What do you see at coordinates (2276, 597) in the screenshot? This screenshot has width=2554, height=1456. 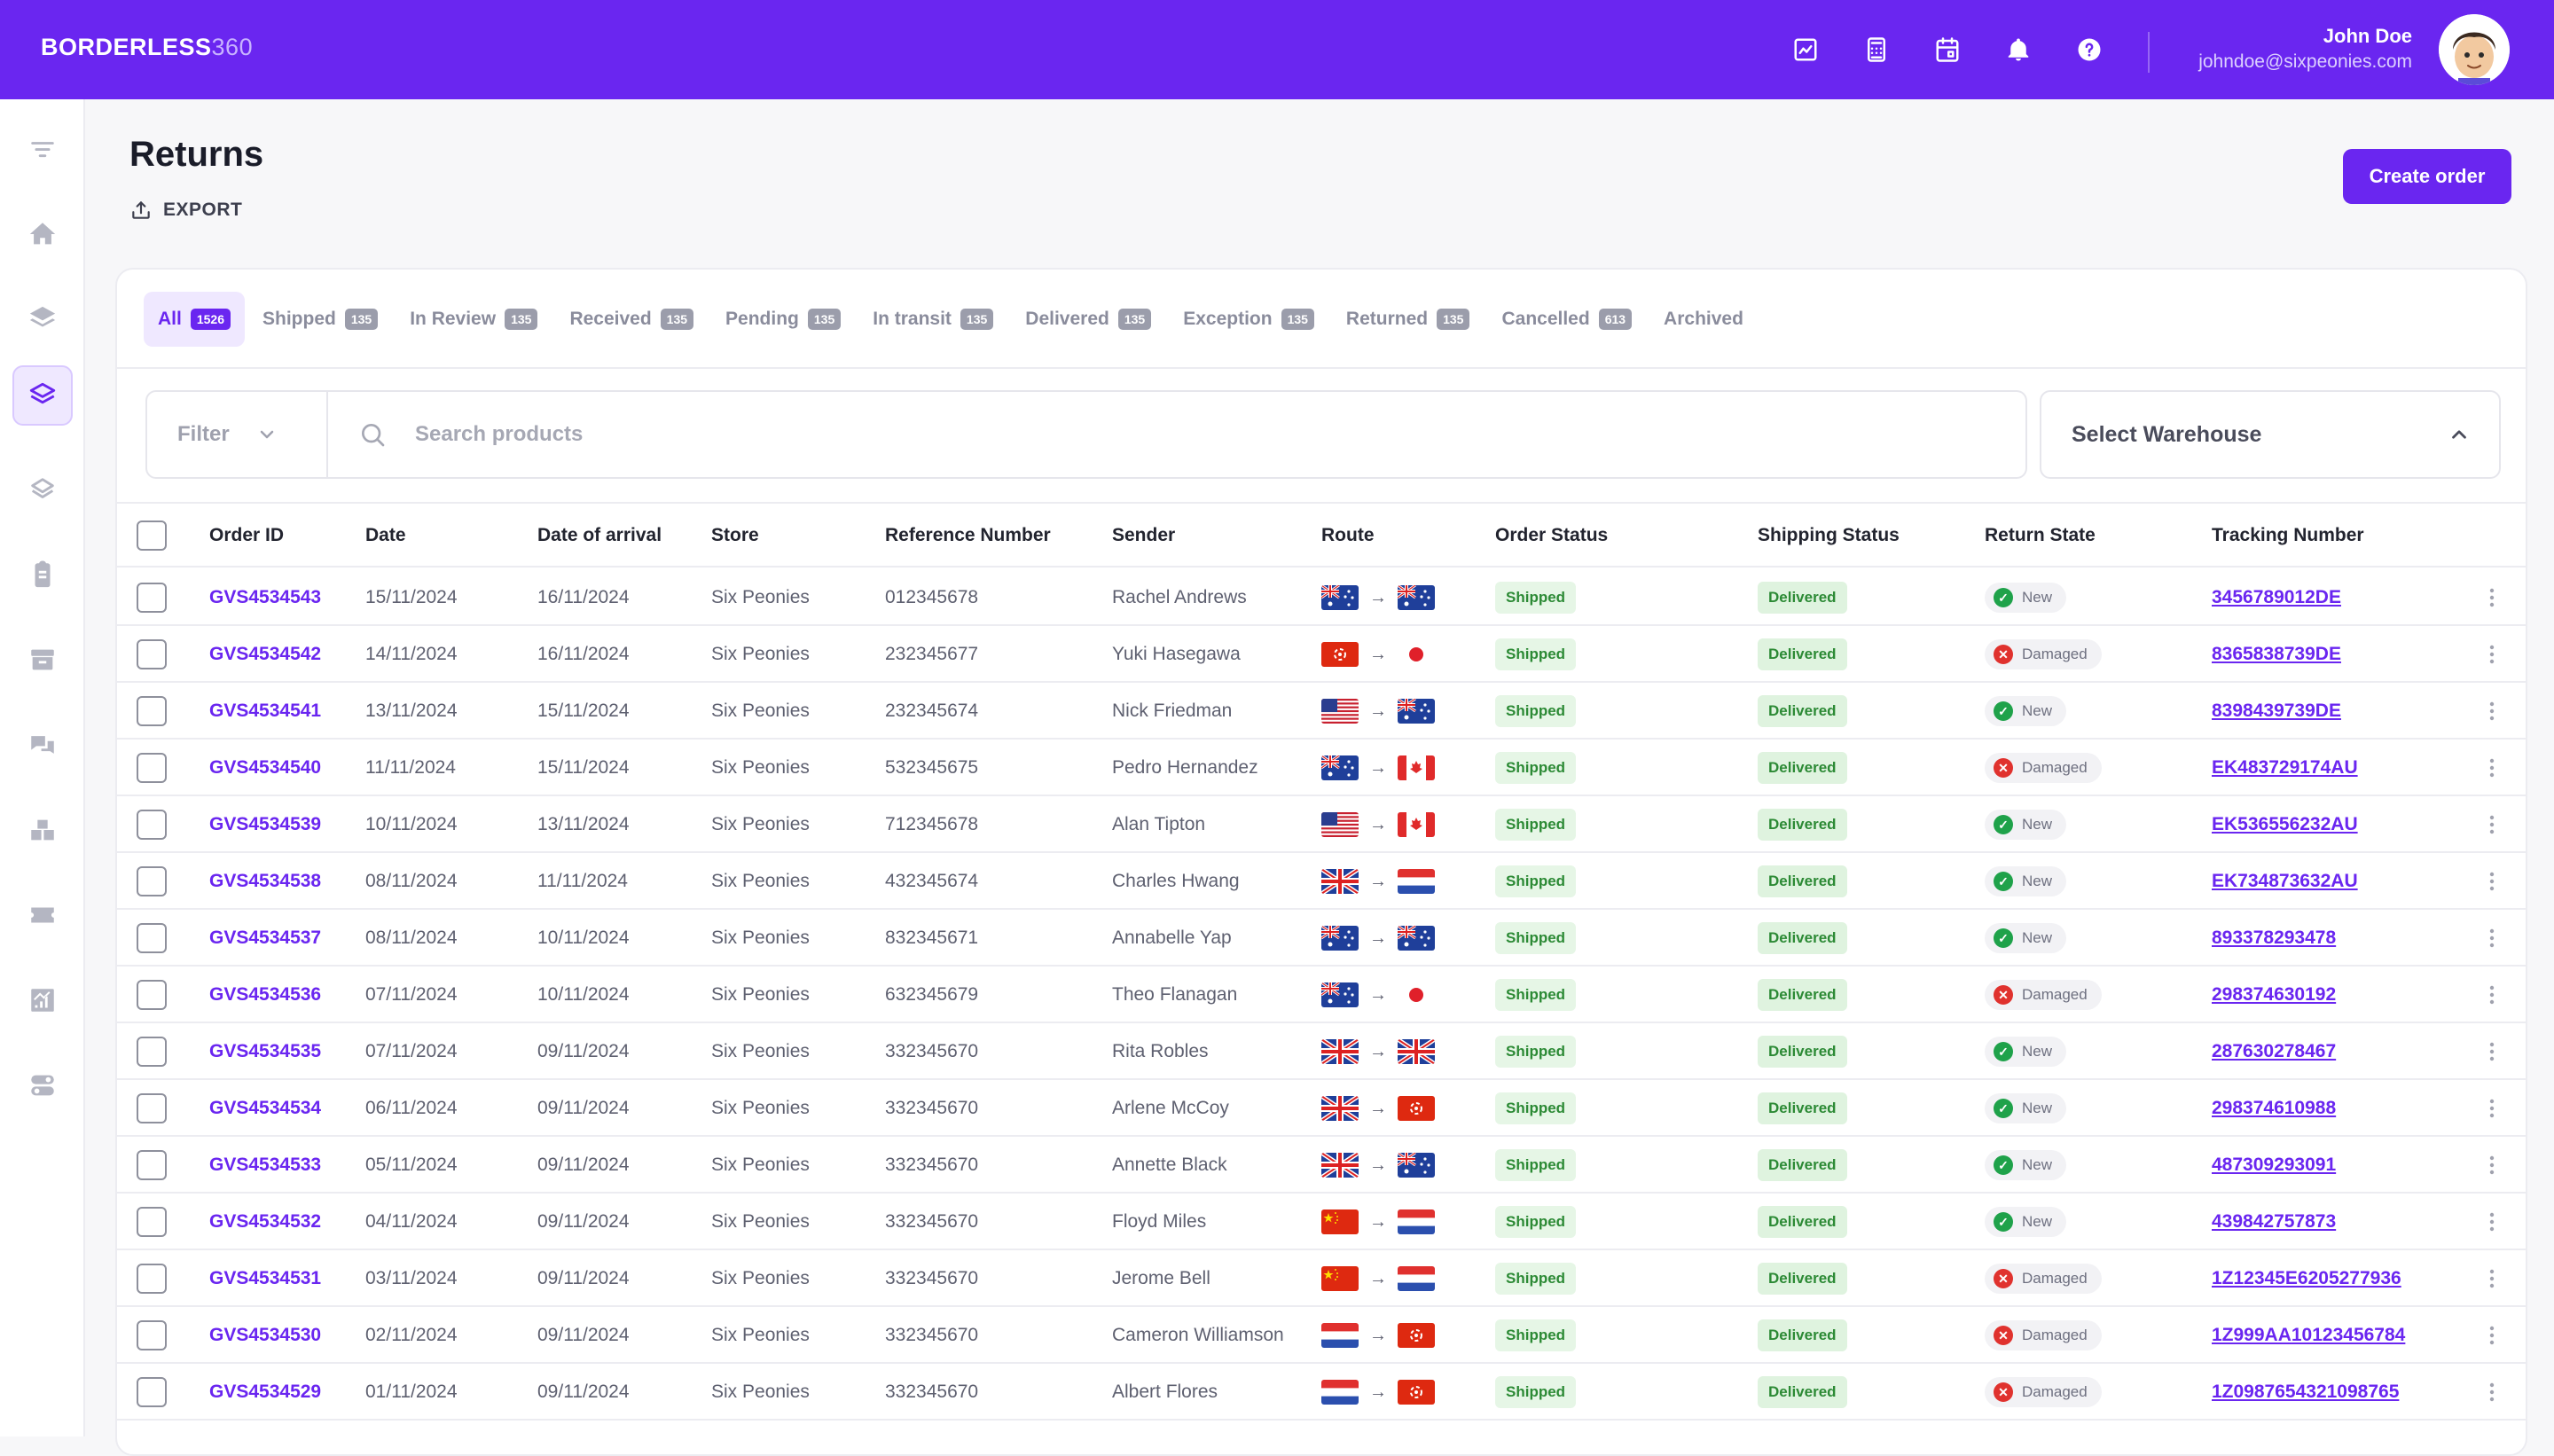 I see `cell-tracking: 3456789012DE` at bounding box center [2276, 597].